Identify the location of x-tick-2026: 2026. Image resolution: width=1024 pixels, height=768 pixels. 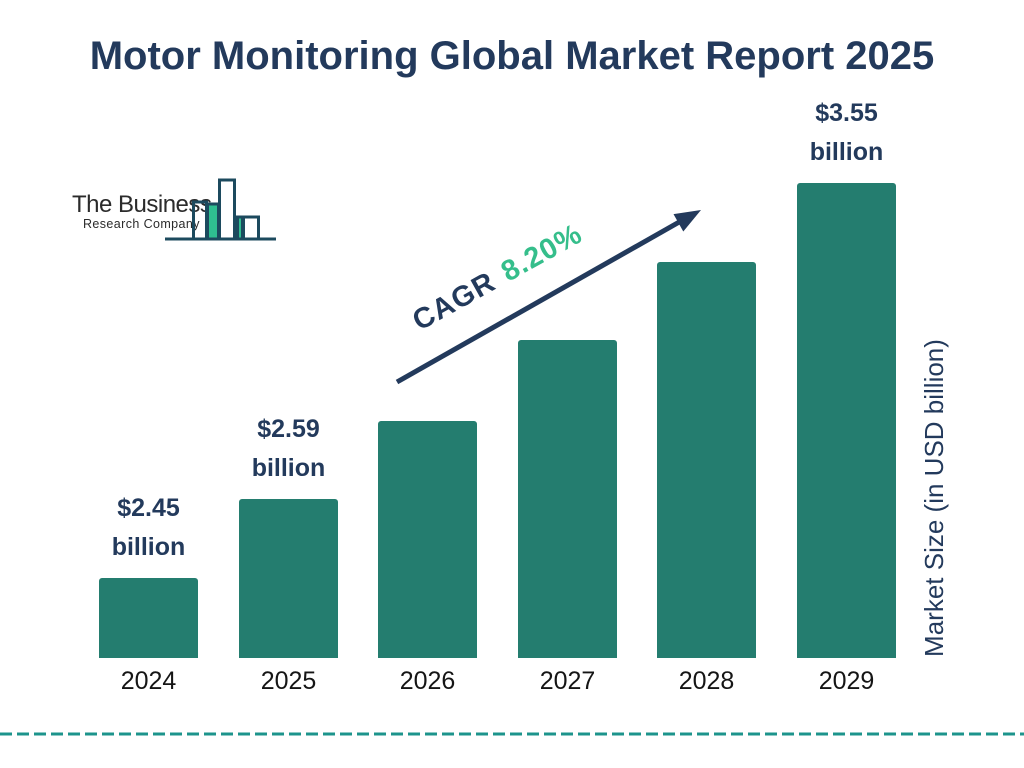
(427, 681).